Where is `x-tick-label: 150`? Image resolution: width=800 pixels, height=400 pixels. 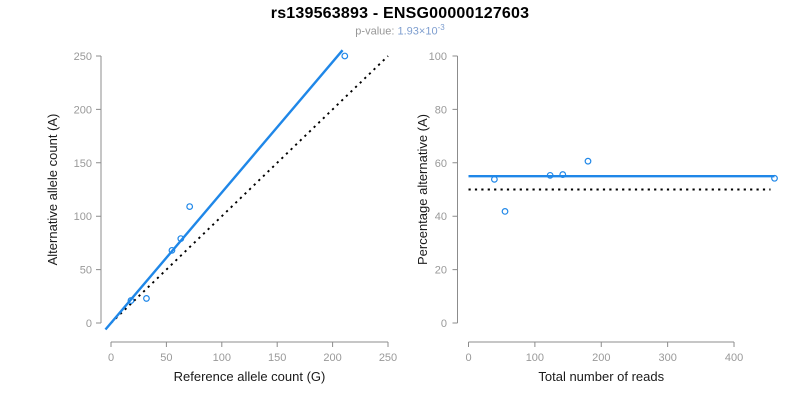
x-tick-label: 150 is located at coordinates (277, 358).